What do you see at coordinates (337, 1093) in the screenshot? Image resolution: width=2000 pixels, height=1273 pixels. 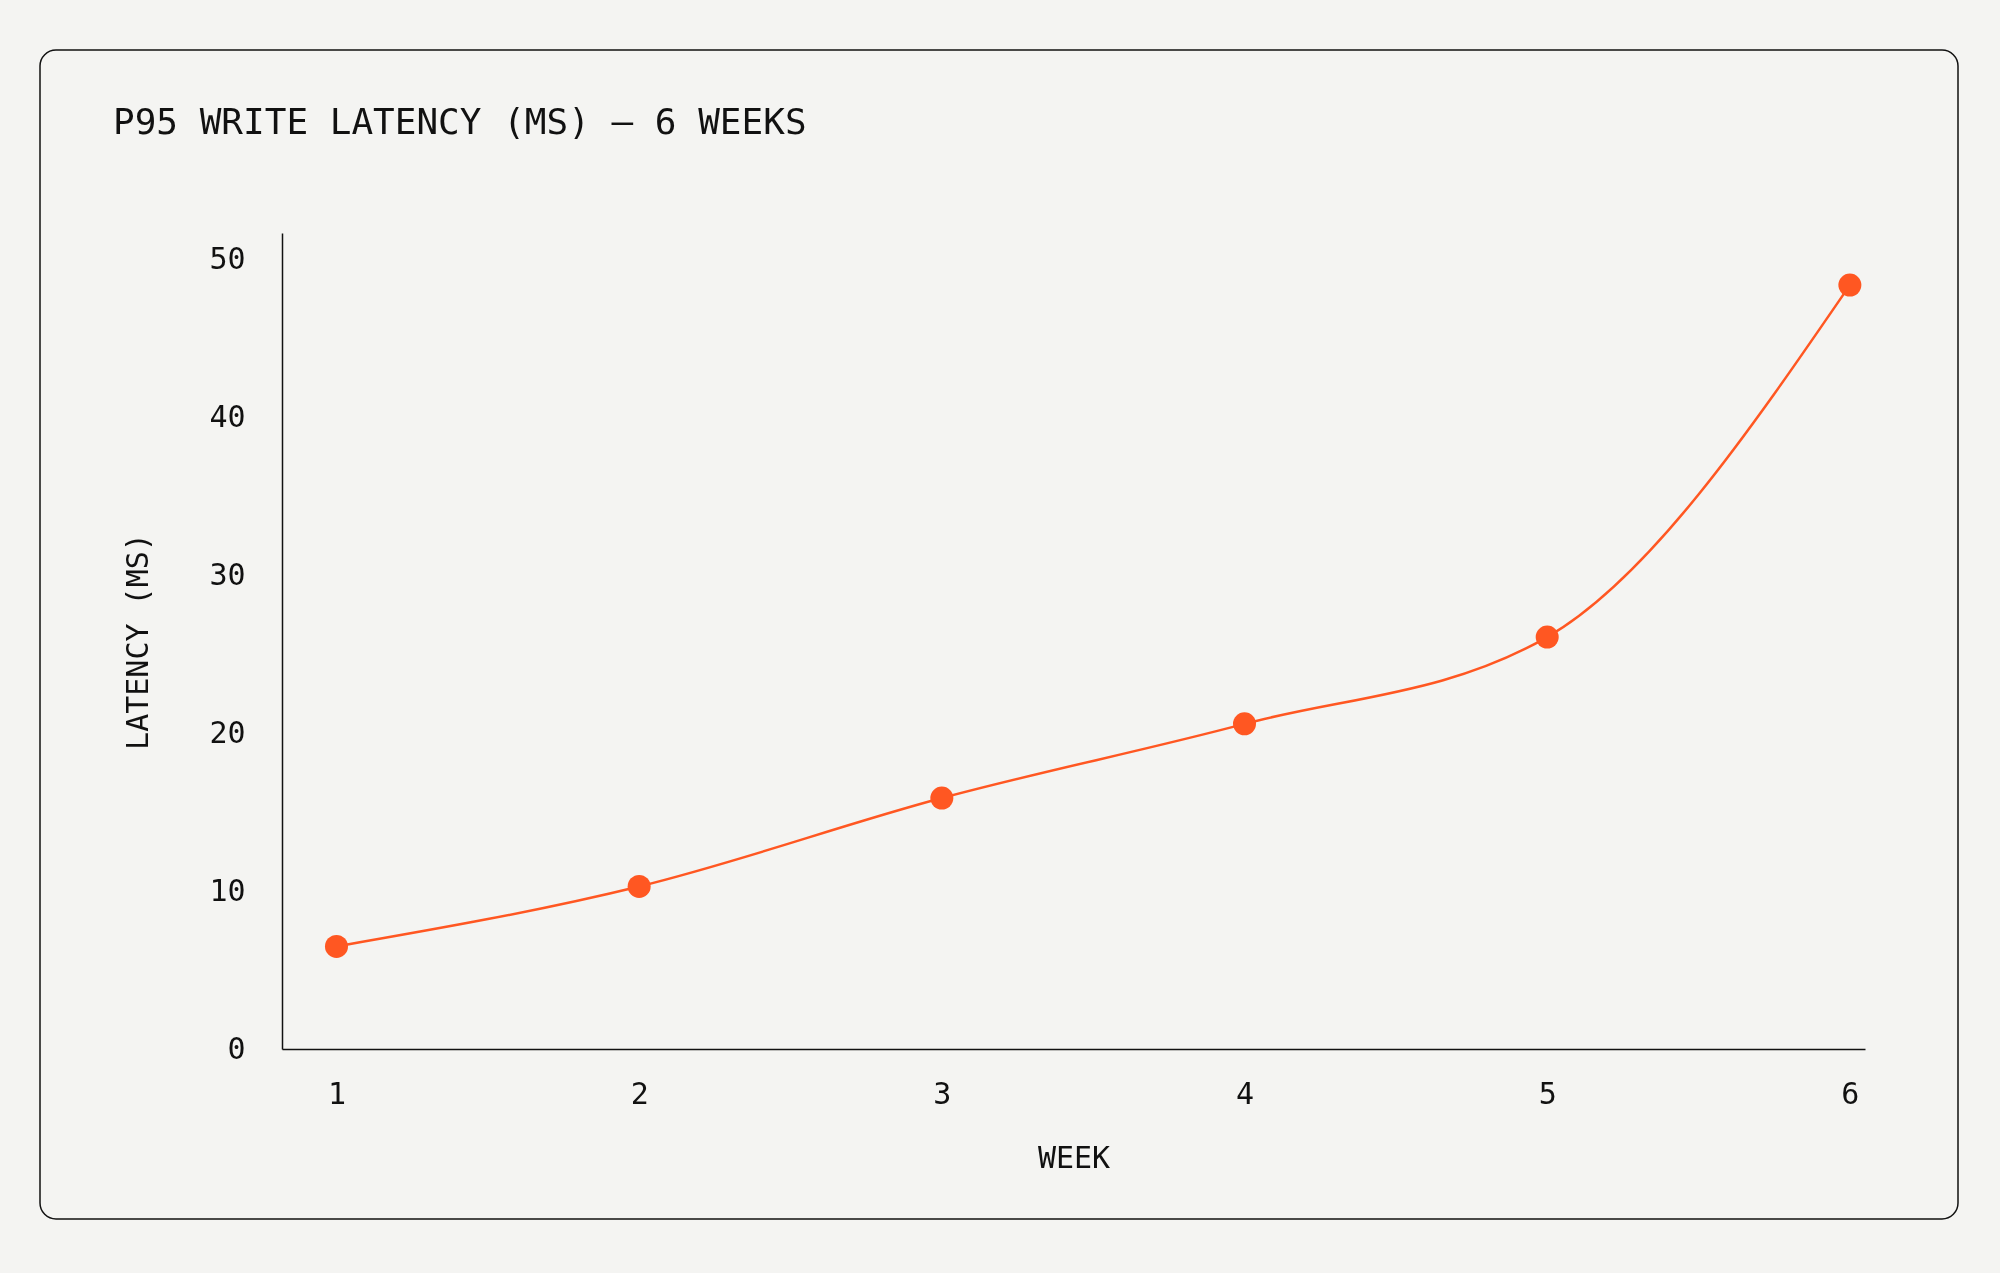 I see `x-tick-label: 1` at bounding box center [337, 1093].